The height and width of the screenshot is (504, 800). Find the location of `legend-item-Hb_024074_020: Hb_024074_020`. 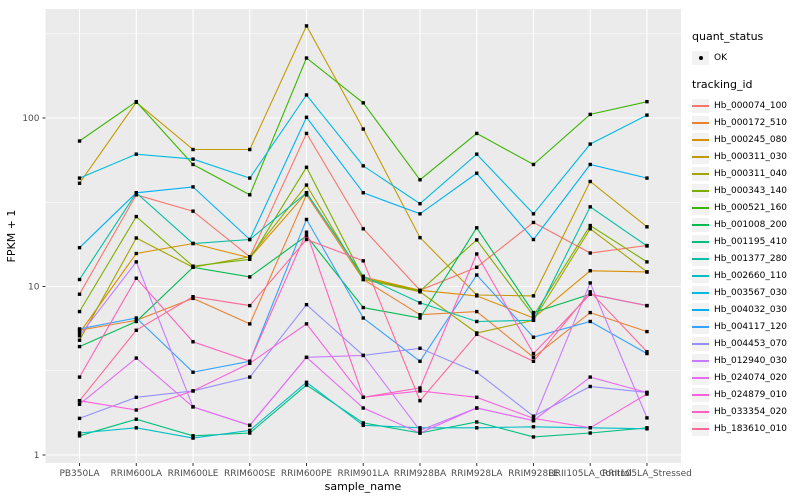

legend-item-Hb_024074_020: Hb_024074_020 is located at coordinates (746, 378).